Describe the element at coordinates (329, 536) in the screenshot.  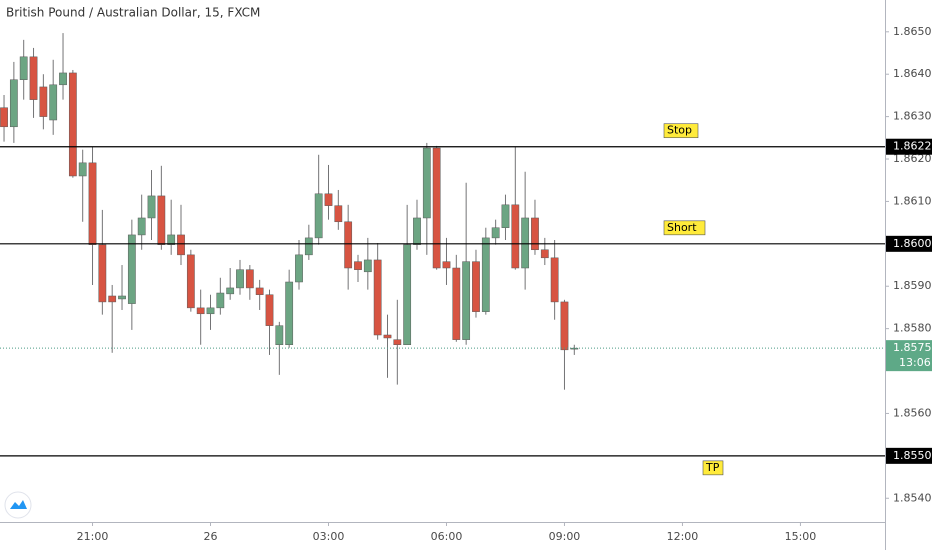
I see `x-tick-label: 03:00` at that location.